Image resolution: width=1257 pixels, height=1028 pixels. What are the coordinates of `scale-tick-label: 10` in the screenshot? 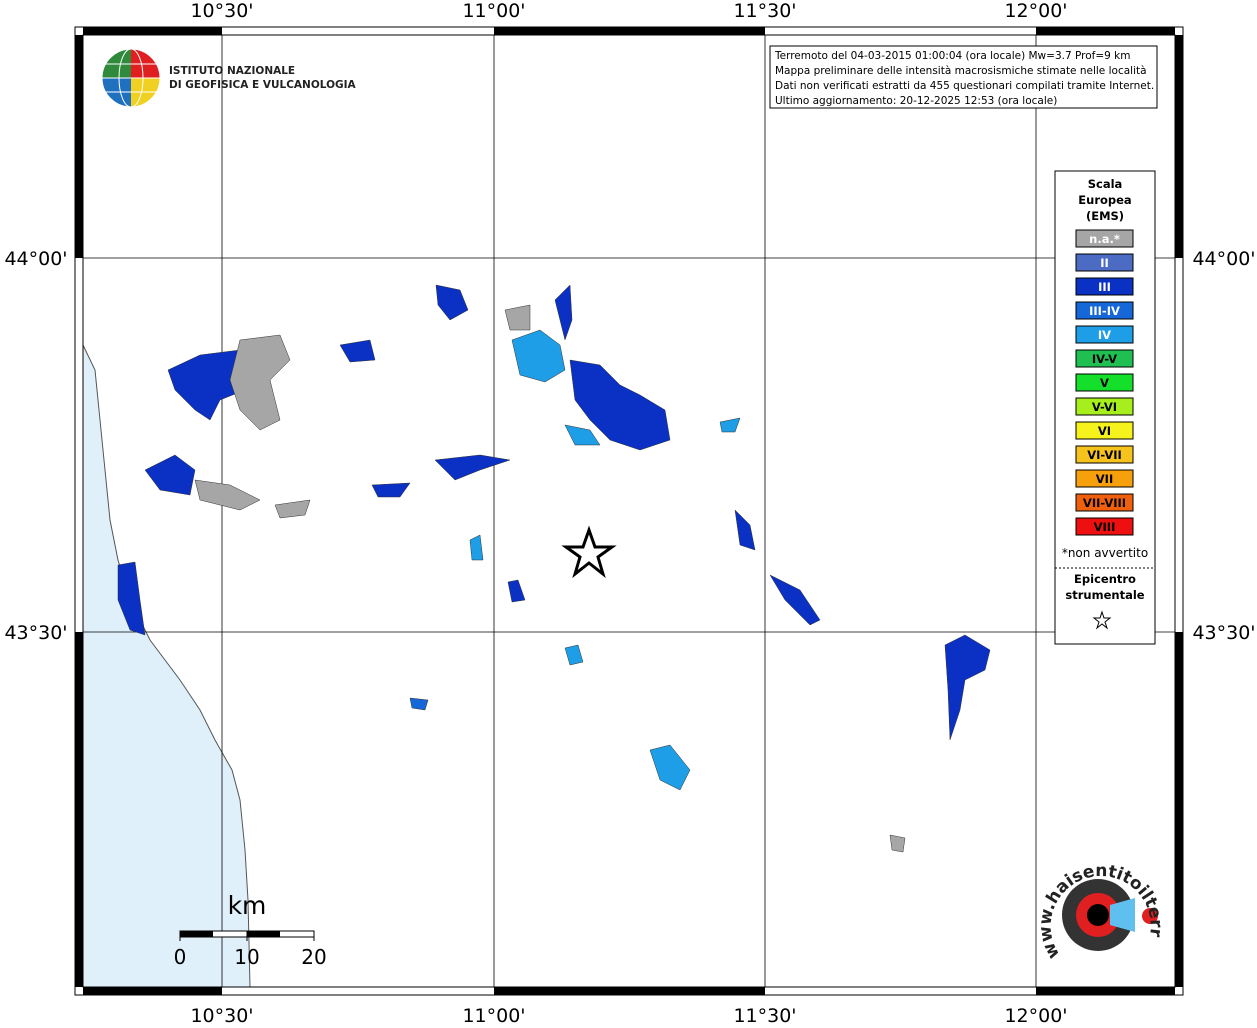 It's located at (246, 957).